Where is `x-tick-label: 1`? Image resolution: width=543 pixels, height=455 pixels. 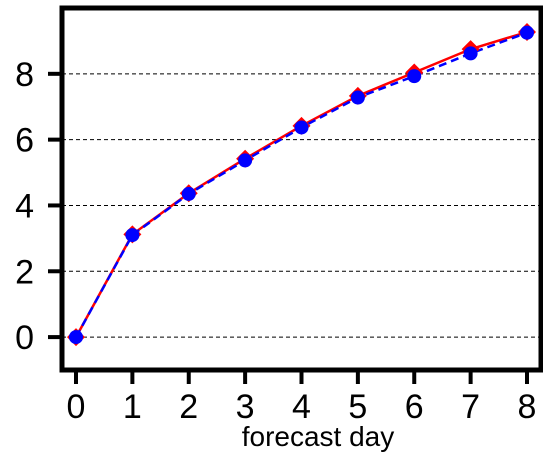 x-tick-label: 1 is located at coordinates (132, 407).